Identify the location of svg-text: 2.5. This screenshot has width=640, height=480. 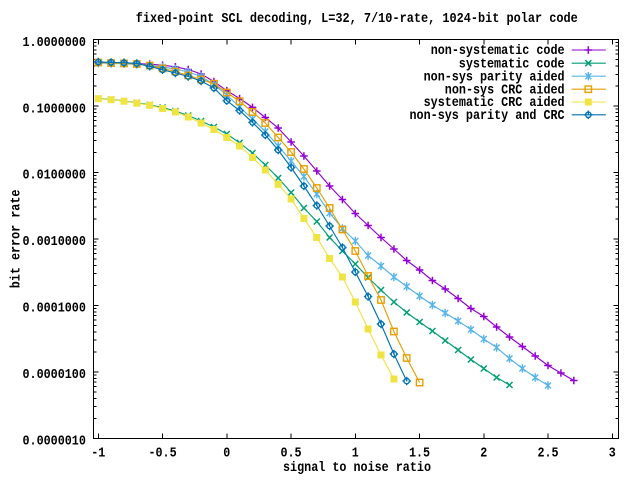
(548, 454).